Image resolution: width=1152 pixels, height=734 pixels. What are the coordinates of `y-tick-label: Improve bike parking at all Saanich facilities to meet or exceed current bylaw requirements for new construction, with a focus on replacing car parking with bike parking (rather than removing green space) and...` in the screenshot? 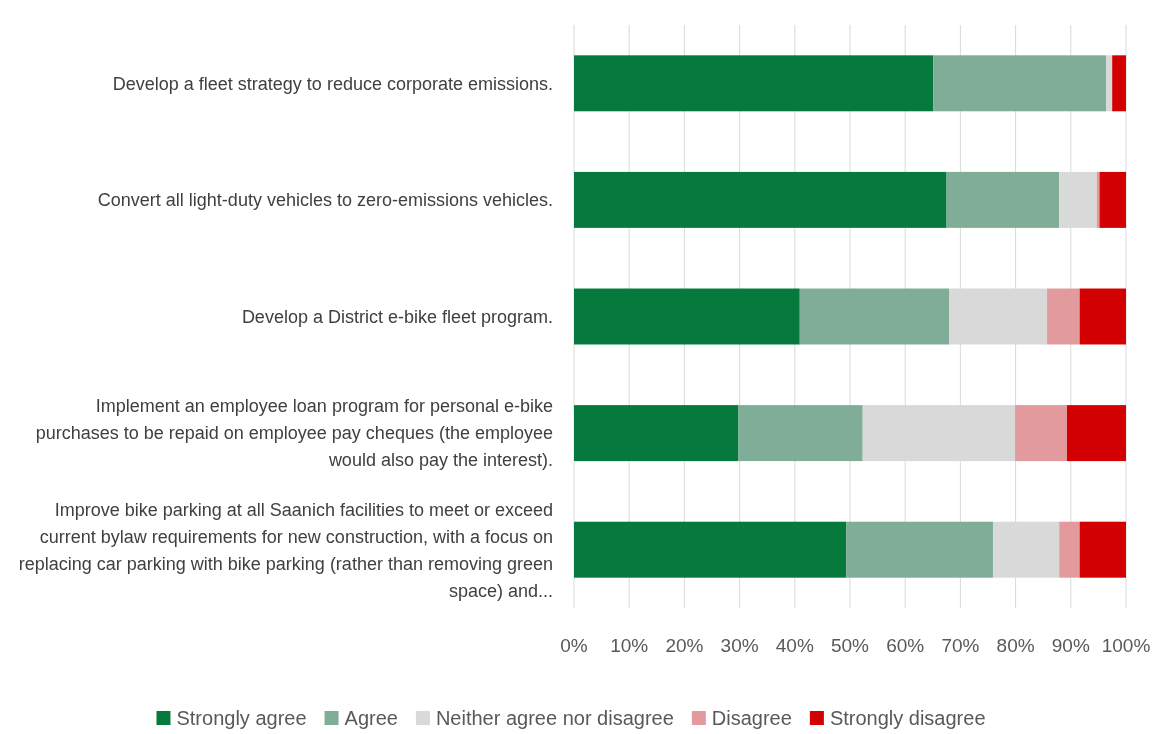 It's located at (285, 550).